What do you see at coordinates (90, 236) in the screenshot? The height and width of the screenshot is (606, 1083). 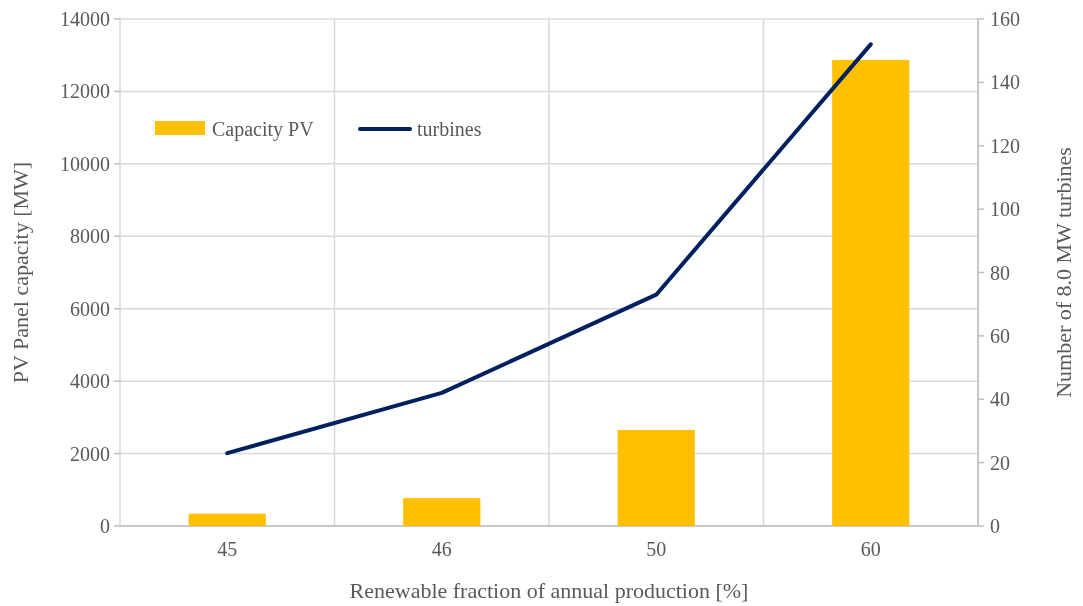 I see `y-tick-label: 8000` at bounding box center [90, 236].